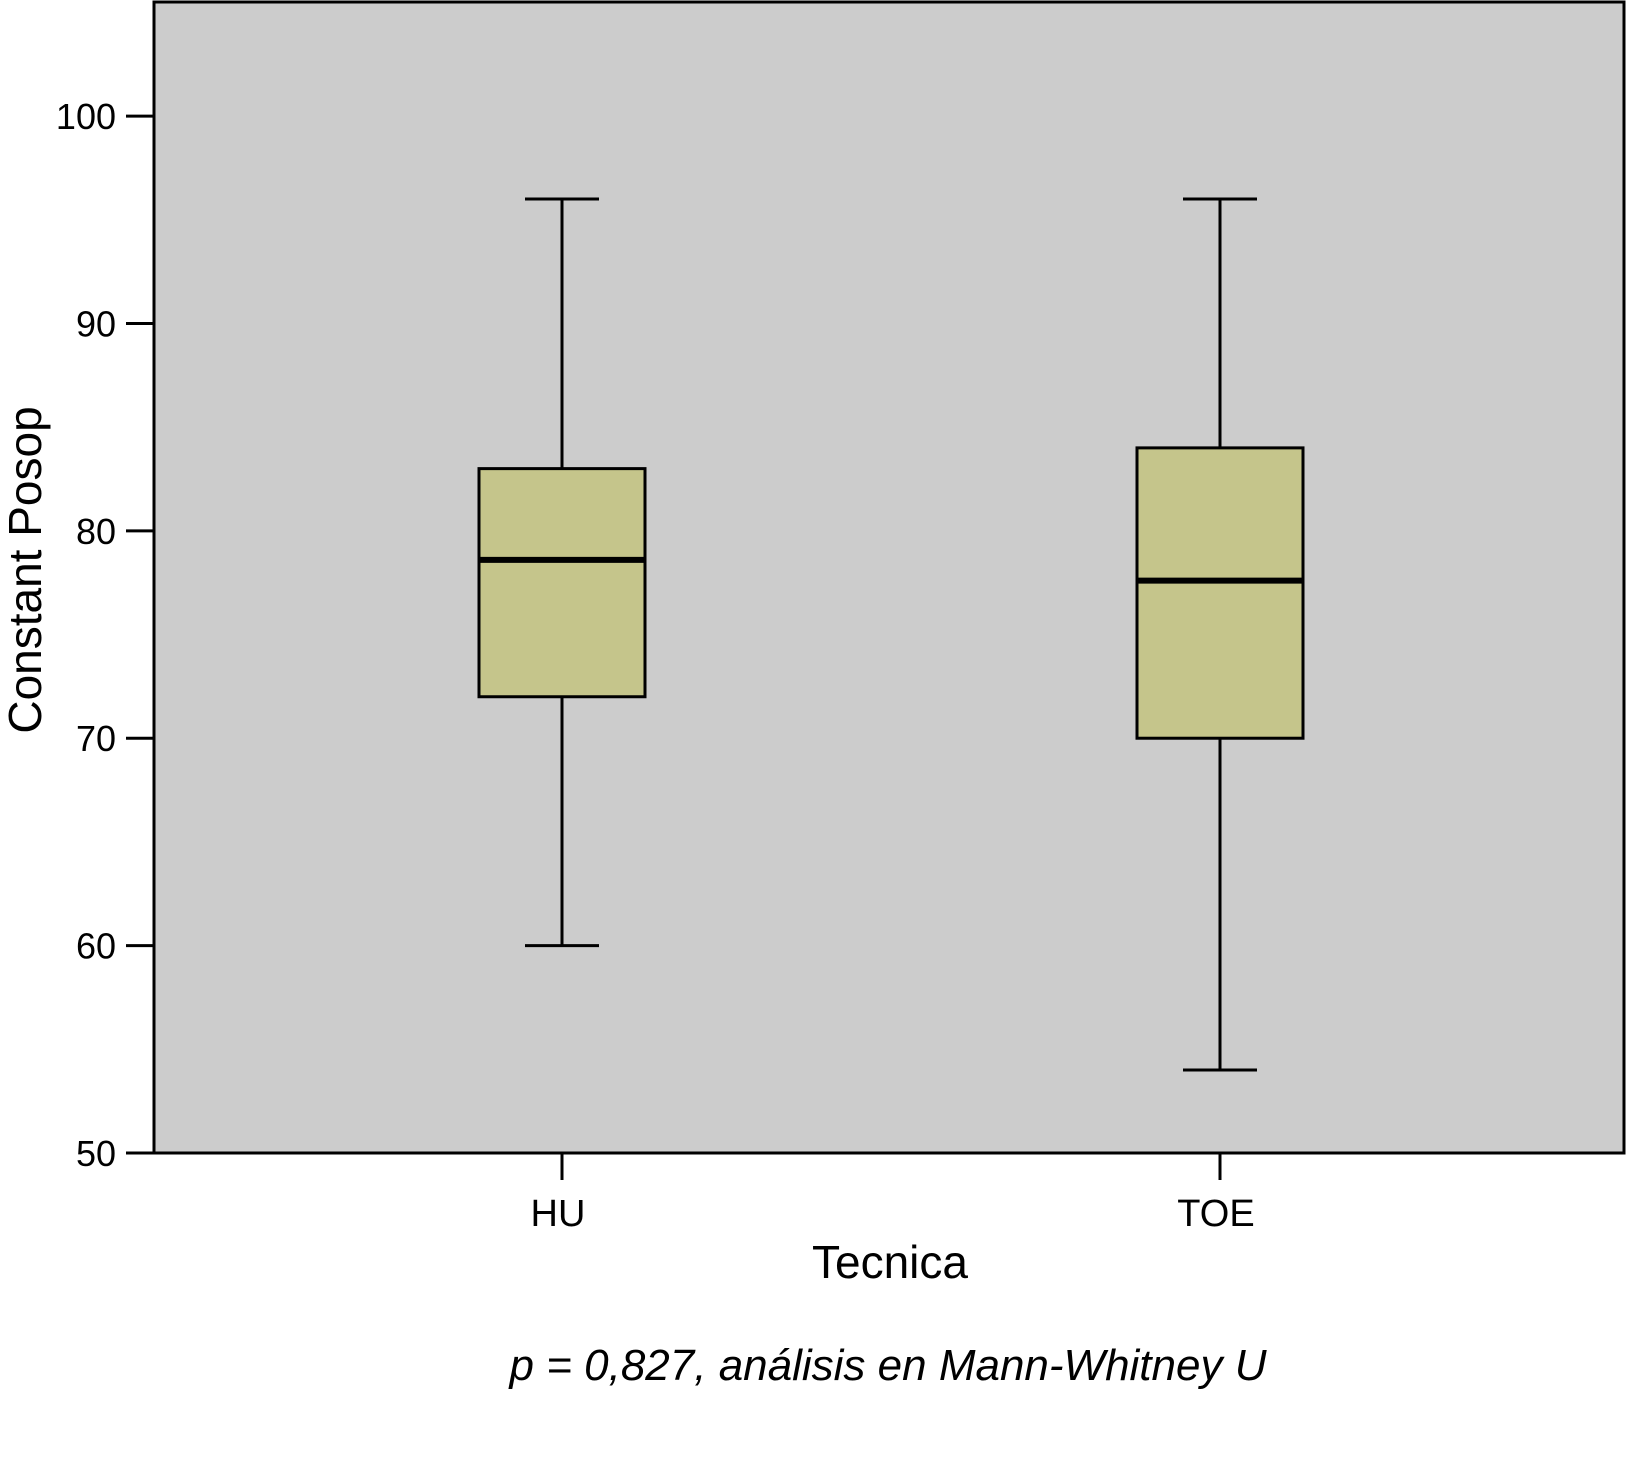 This screenshot has height=1460, width=1627. Describe the element at coordinates (105, 635) in the screenshot. I see `y-axis: 50 60 70 80 90 100` at that location.